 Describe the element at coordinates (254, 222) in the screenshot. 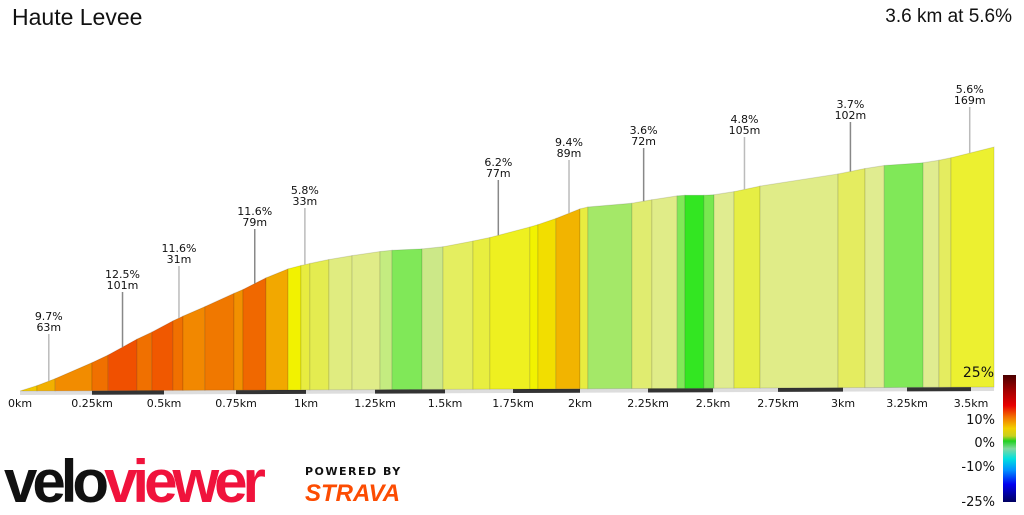

I see `annotation-length: 79m` at that location.